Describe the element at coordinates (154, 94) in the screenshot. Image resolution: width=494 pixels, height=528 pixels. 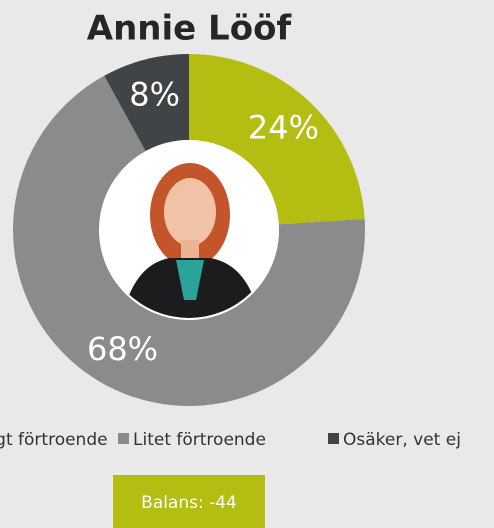
I see `data-label: 8%` at that location.